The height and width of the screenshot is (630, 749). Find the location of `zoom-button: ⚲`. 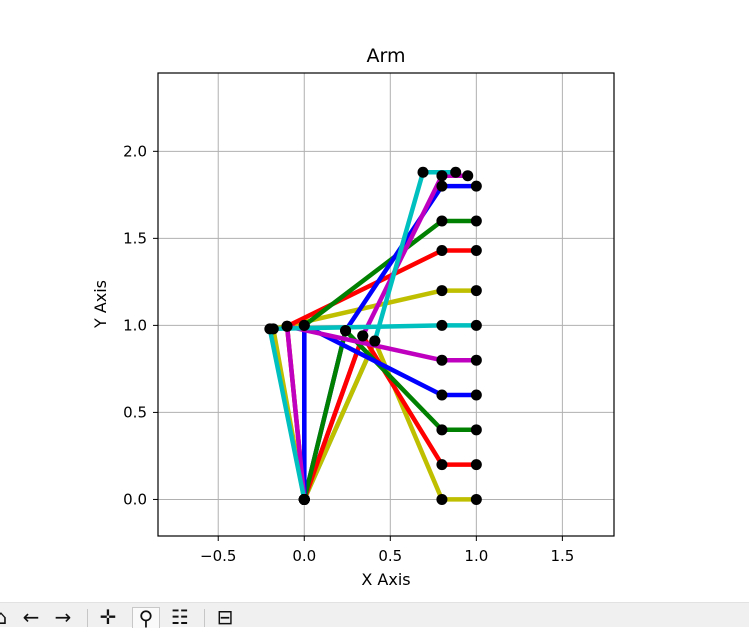

zoom-button: ⚲ is located at coordinates (146, 617).